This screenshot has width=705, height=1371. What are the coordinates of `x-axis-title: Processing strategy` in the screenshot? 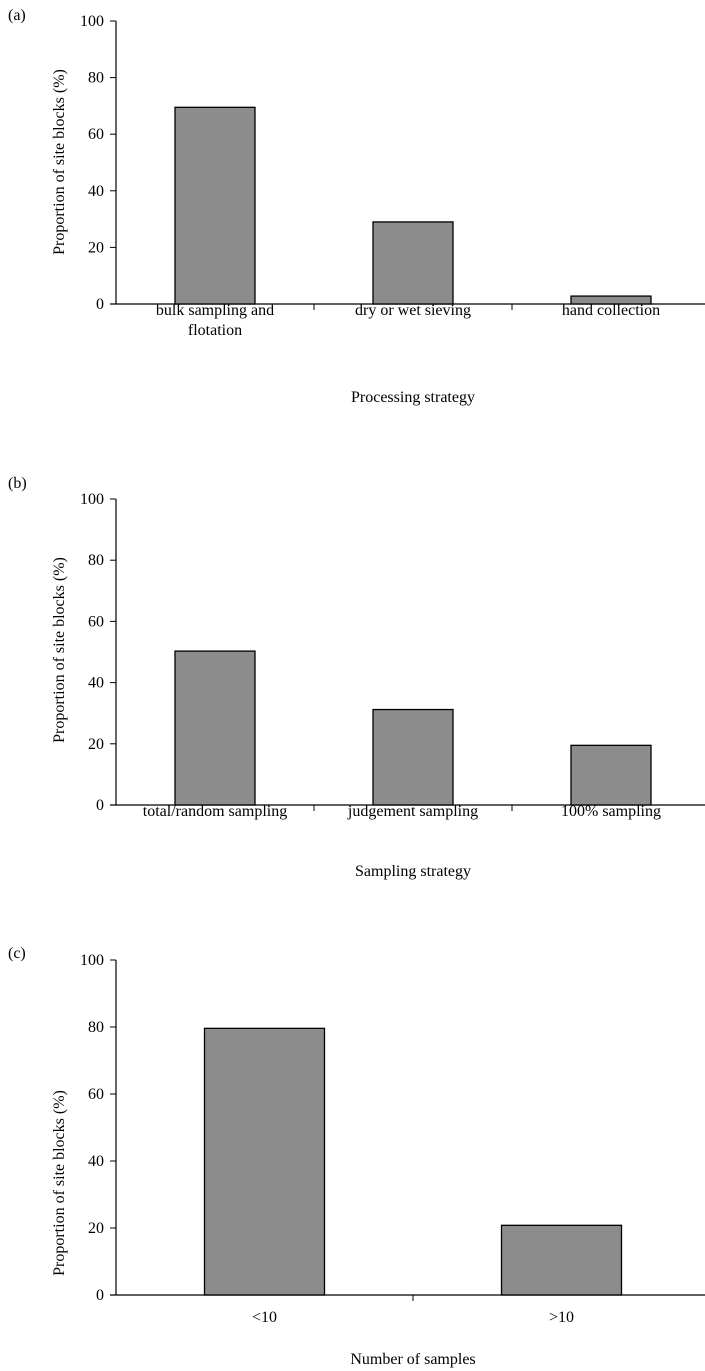 It's located at (413, 397).